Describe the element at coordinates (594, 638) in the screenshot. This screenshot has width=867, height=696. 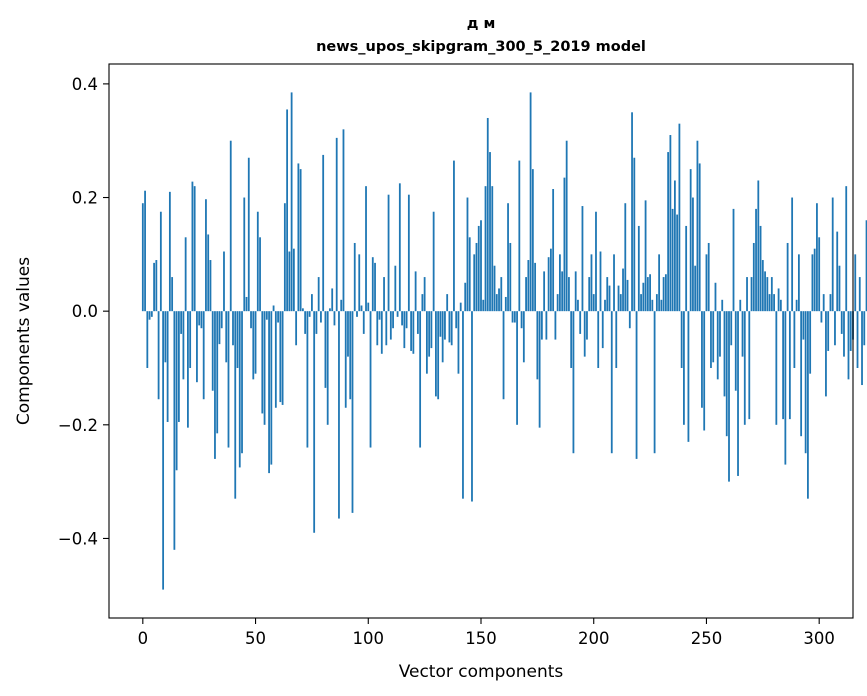
I see `x-tick-label: 200` at that location.